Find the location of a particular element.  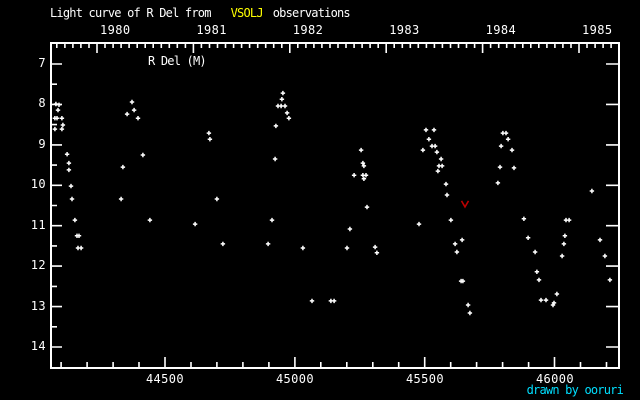

y-axis-label: 12 is located at coordinates (38, 265).